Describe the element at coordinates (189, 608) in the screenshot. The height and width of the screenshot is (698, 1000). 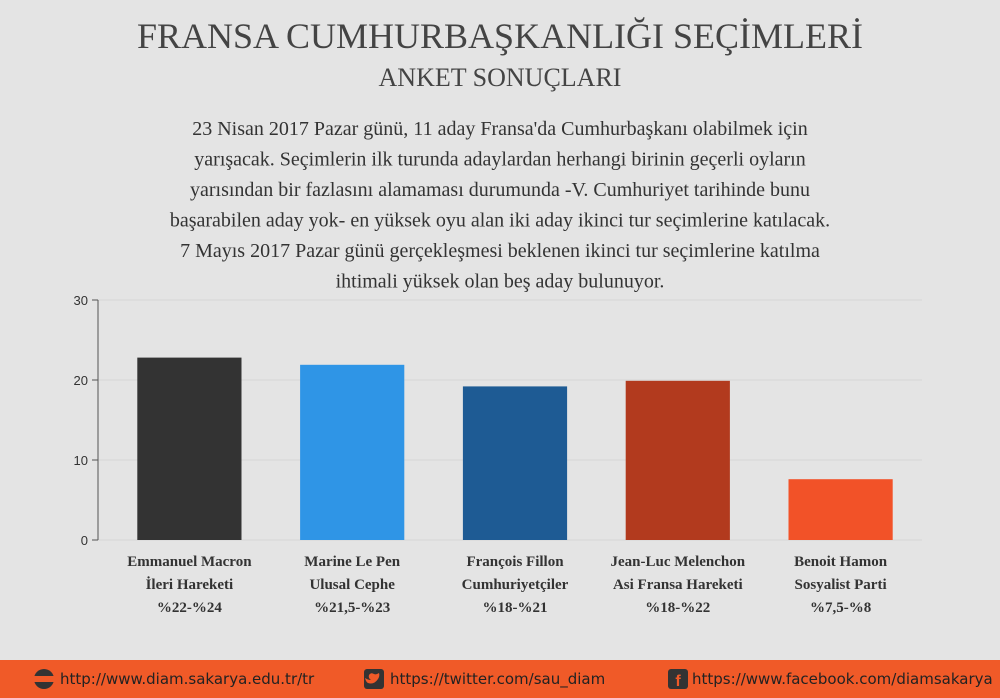
I see `x-tick-label: %22-%24` at that location.